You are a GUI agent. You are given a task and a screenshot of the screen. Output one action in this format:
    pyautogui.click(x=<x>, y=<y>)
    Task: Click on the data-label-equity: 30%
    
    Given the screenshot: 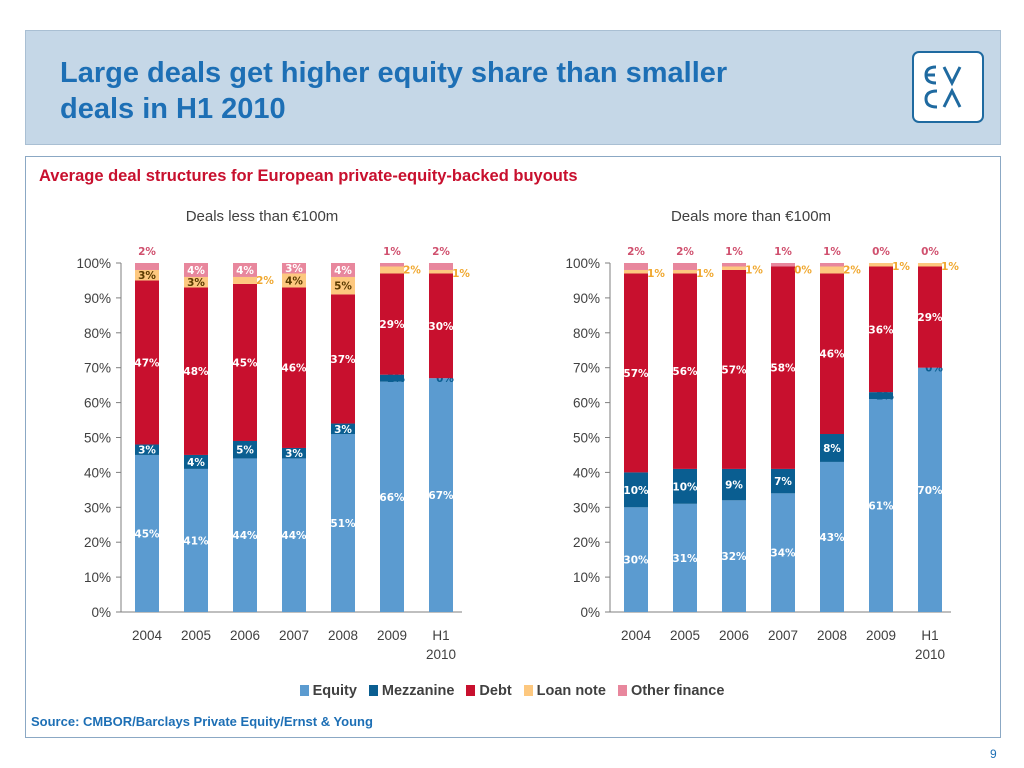 What is the action you would take?
    pyautogui.click(x=636, y=561)
    